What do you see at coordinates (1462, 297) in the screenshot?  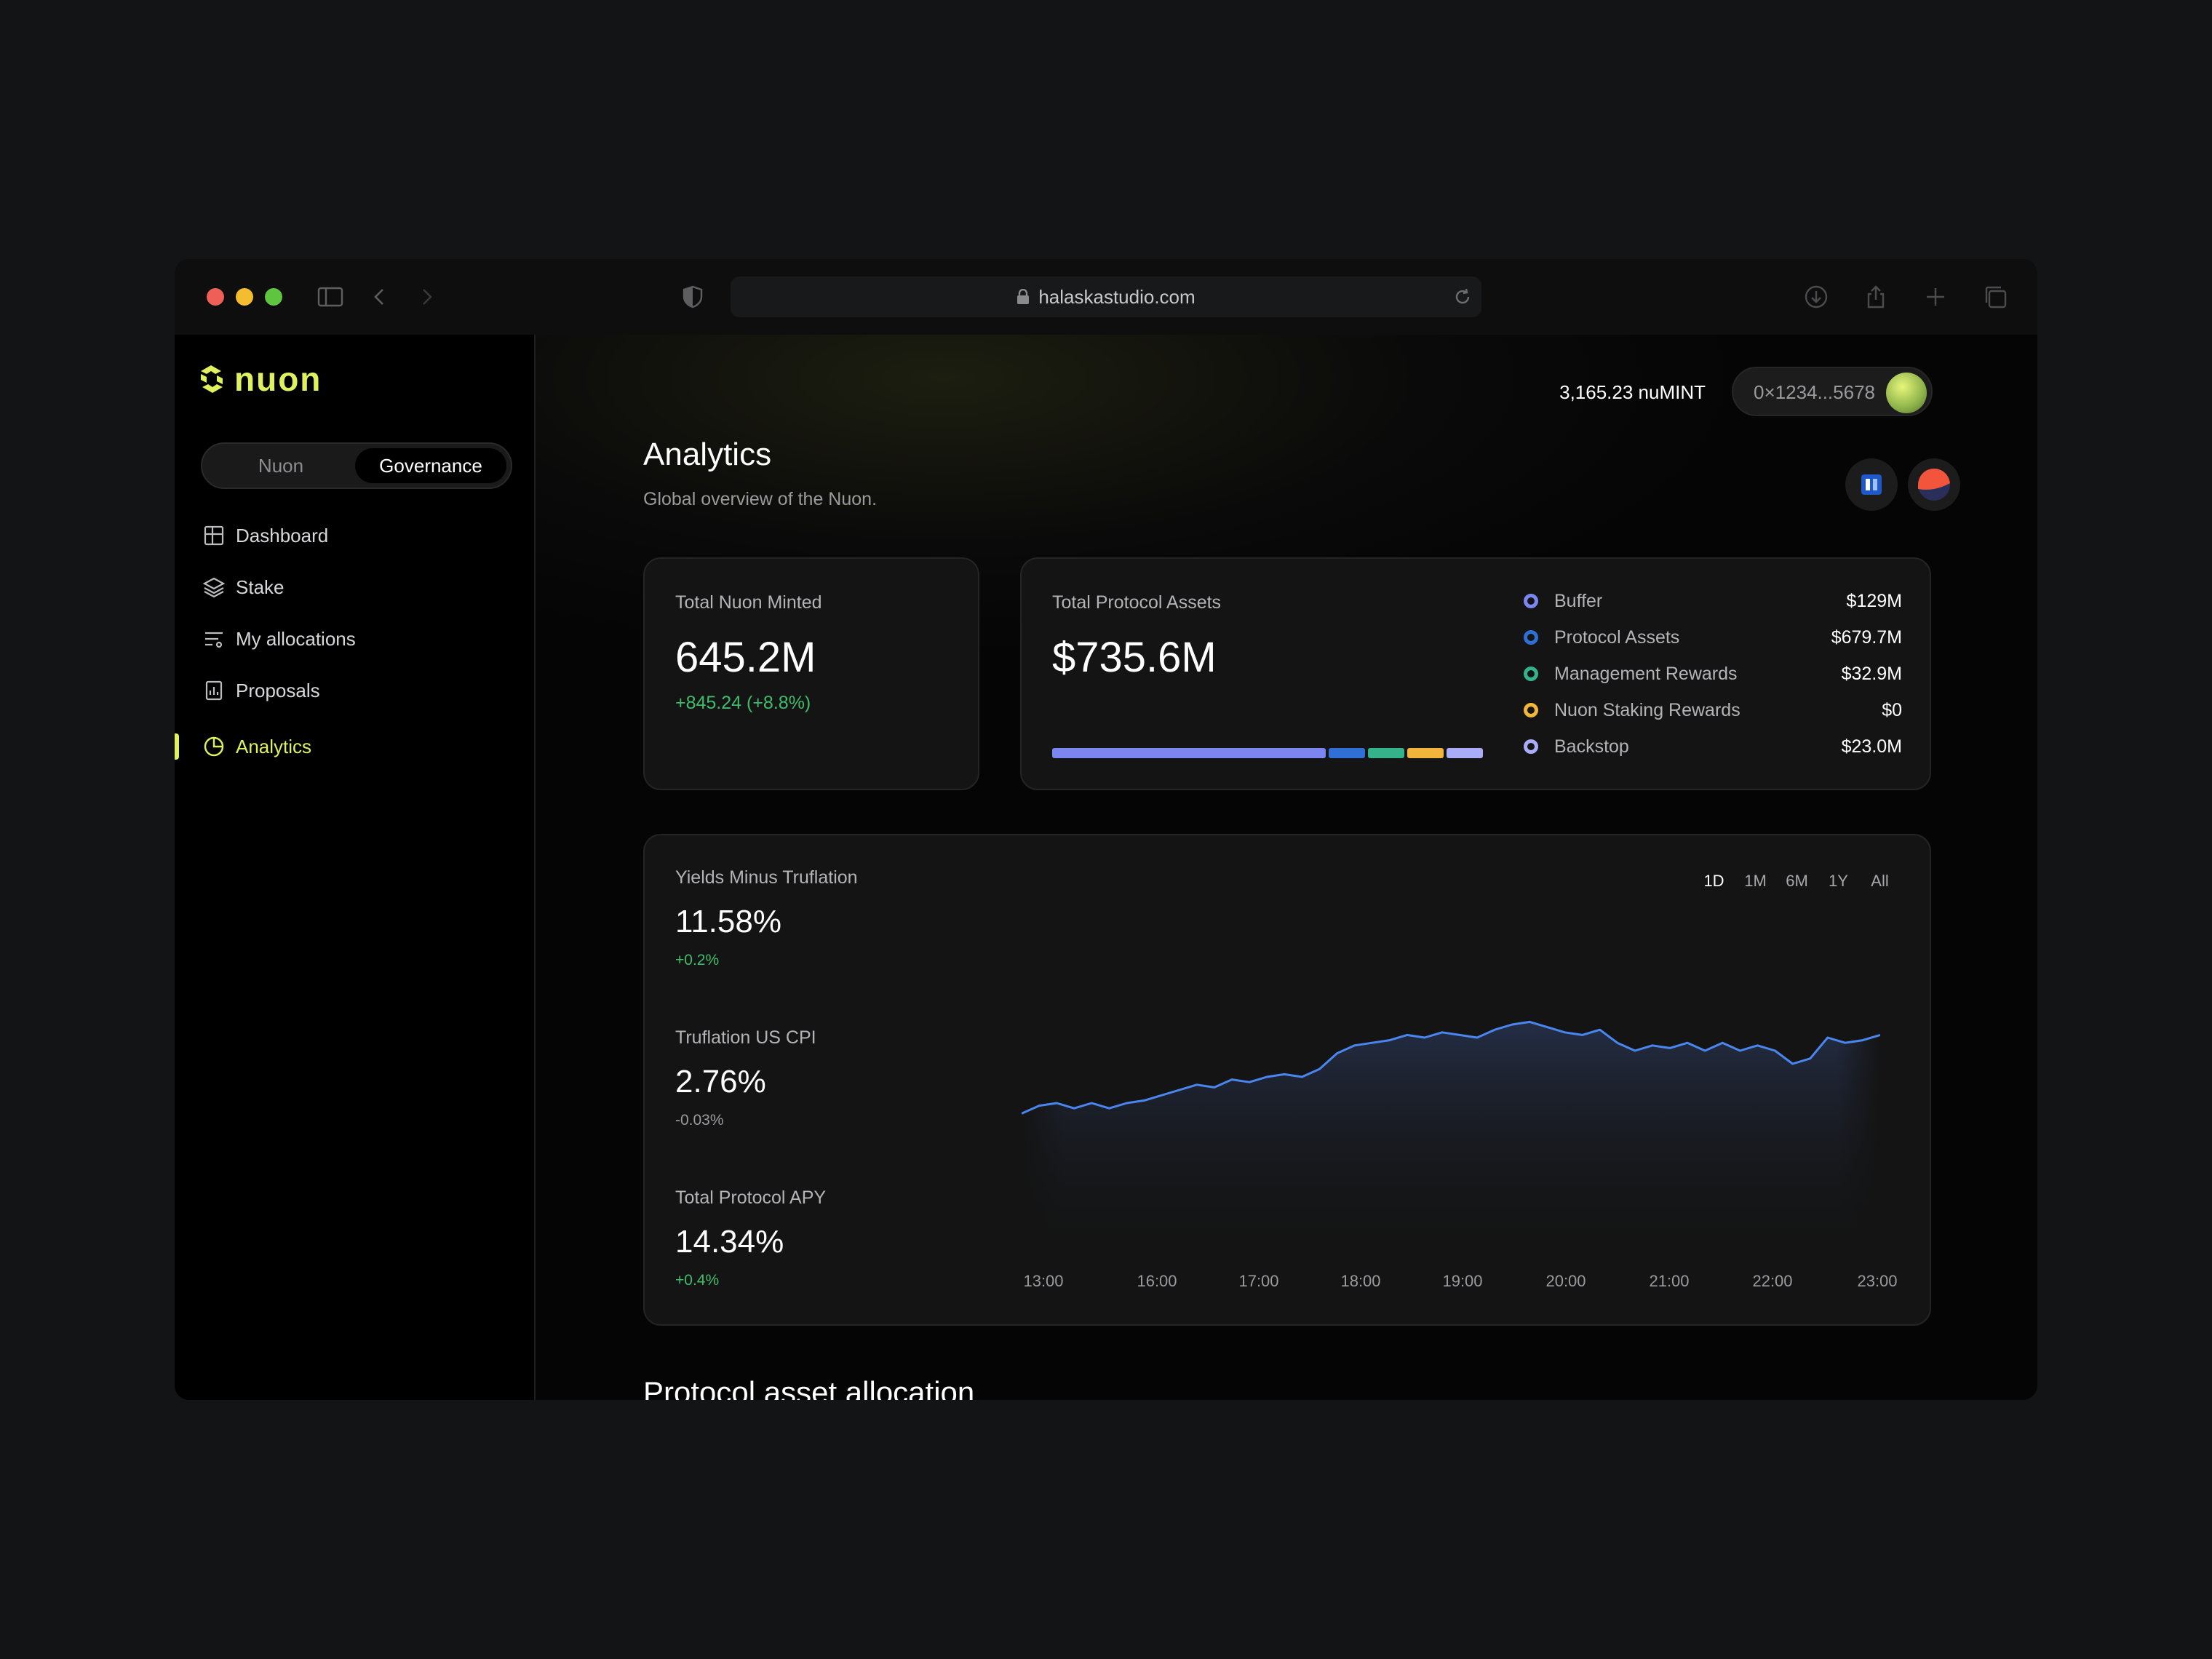 I see `reload-icon` at bounding box center [1462, 297].